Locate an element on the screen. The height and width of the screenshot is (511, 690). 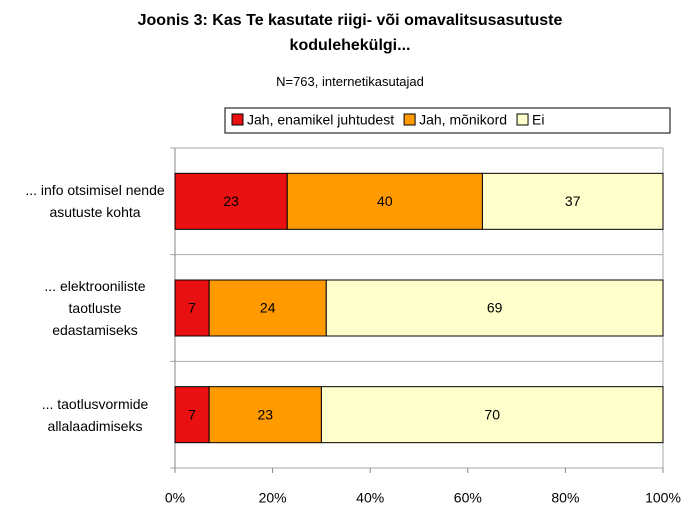
chart-subtitle: N=763, internetikasutajad is located at coordinates (350, 81).